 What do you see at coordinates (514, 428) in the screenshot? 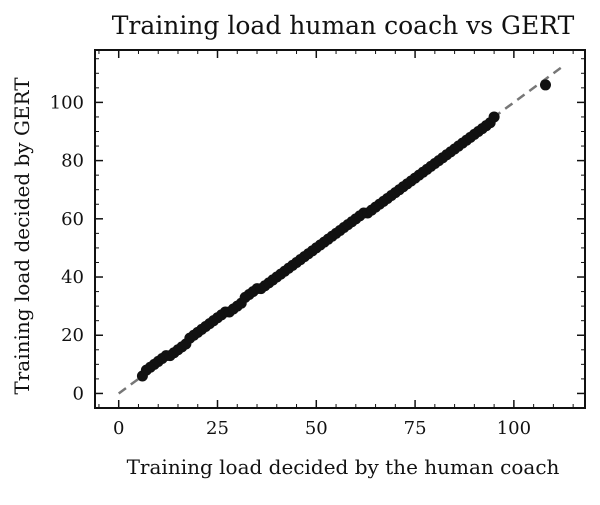
I see `x-tick-label: 100` at bounding box center [514, 428].